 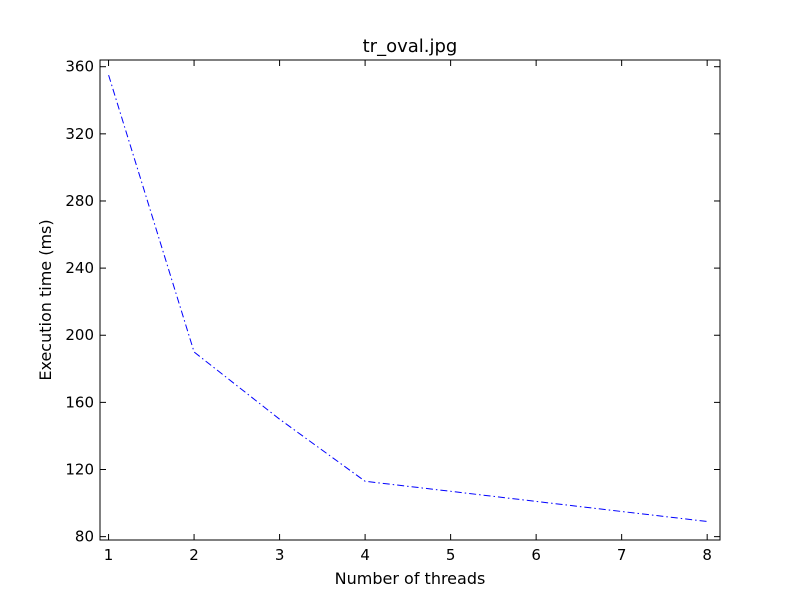 I want to click on y-axis-label: Execution time (ms), so click(x=45, y=299).